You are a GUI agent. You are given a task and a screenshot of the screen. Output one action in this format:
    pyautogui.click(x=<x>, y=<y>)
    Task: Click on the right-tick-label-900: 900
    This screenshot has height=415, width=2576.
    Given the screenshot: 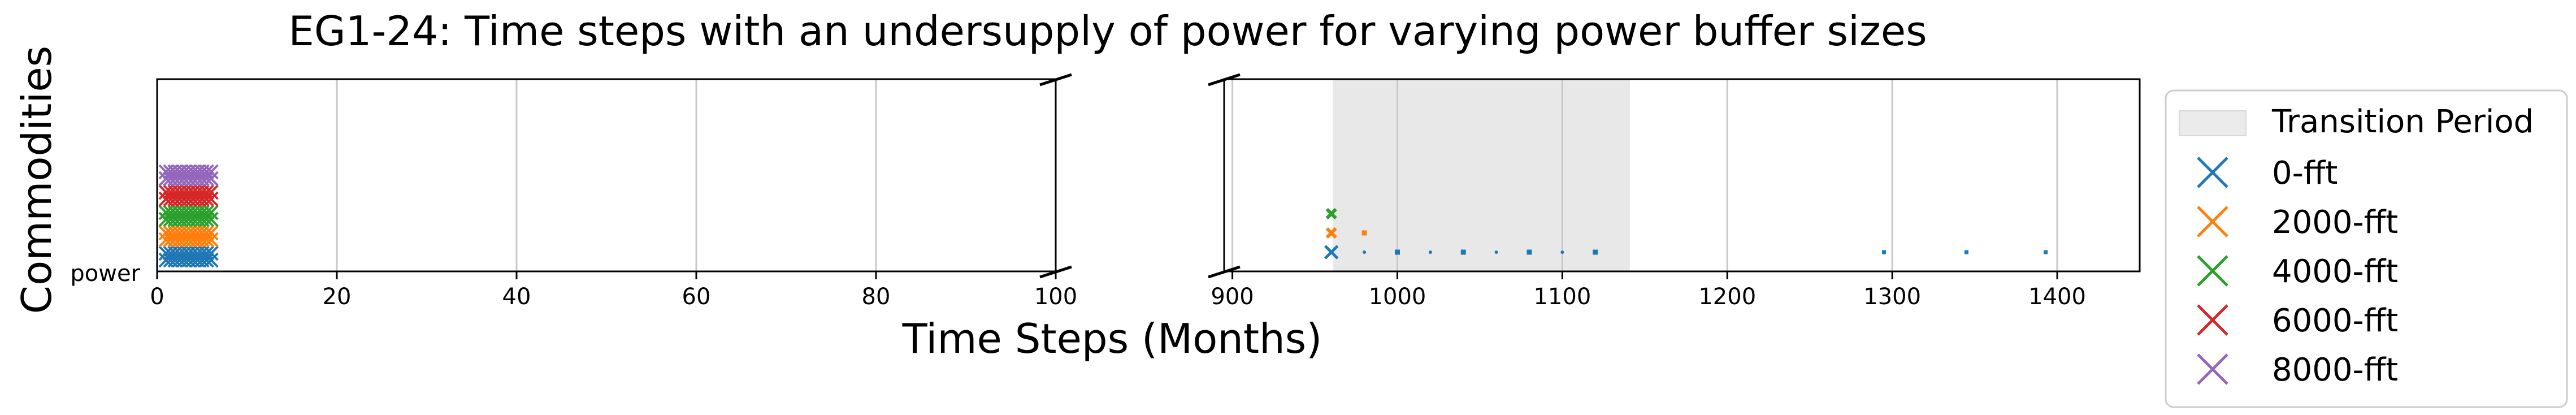 What is the action you would take?
    pyautogui.click(x=1232, y=297)
    